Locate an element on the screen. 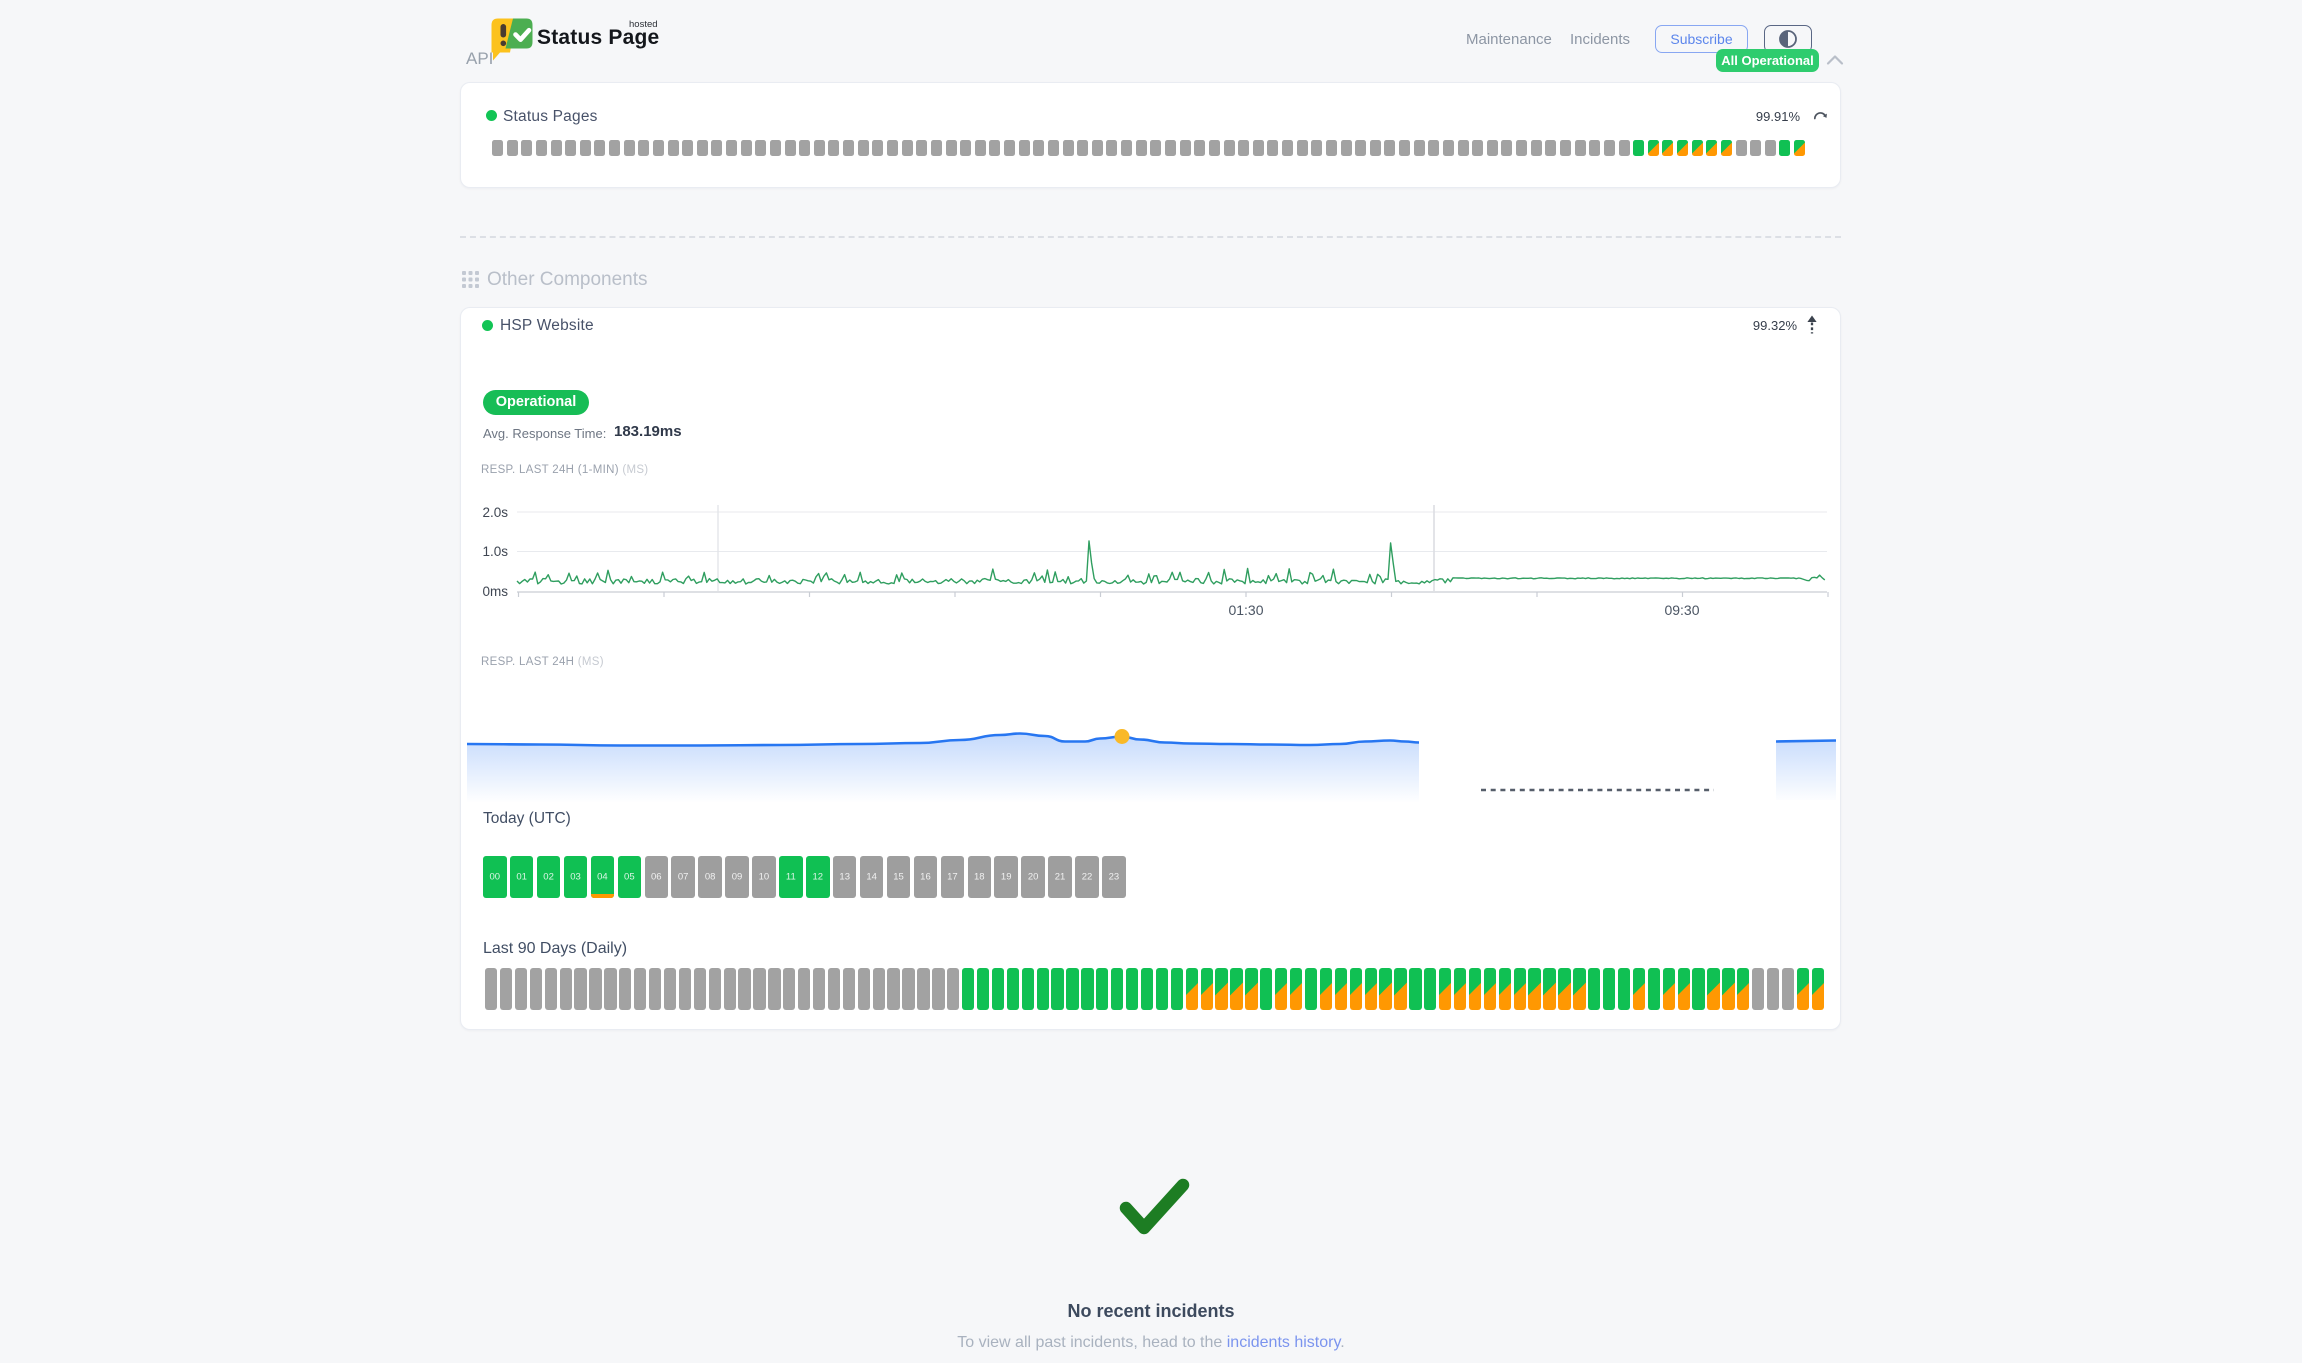 This screenshot has width=2302, height=1363. svg-text: 09:30 is located at coordinates (1681, 610).